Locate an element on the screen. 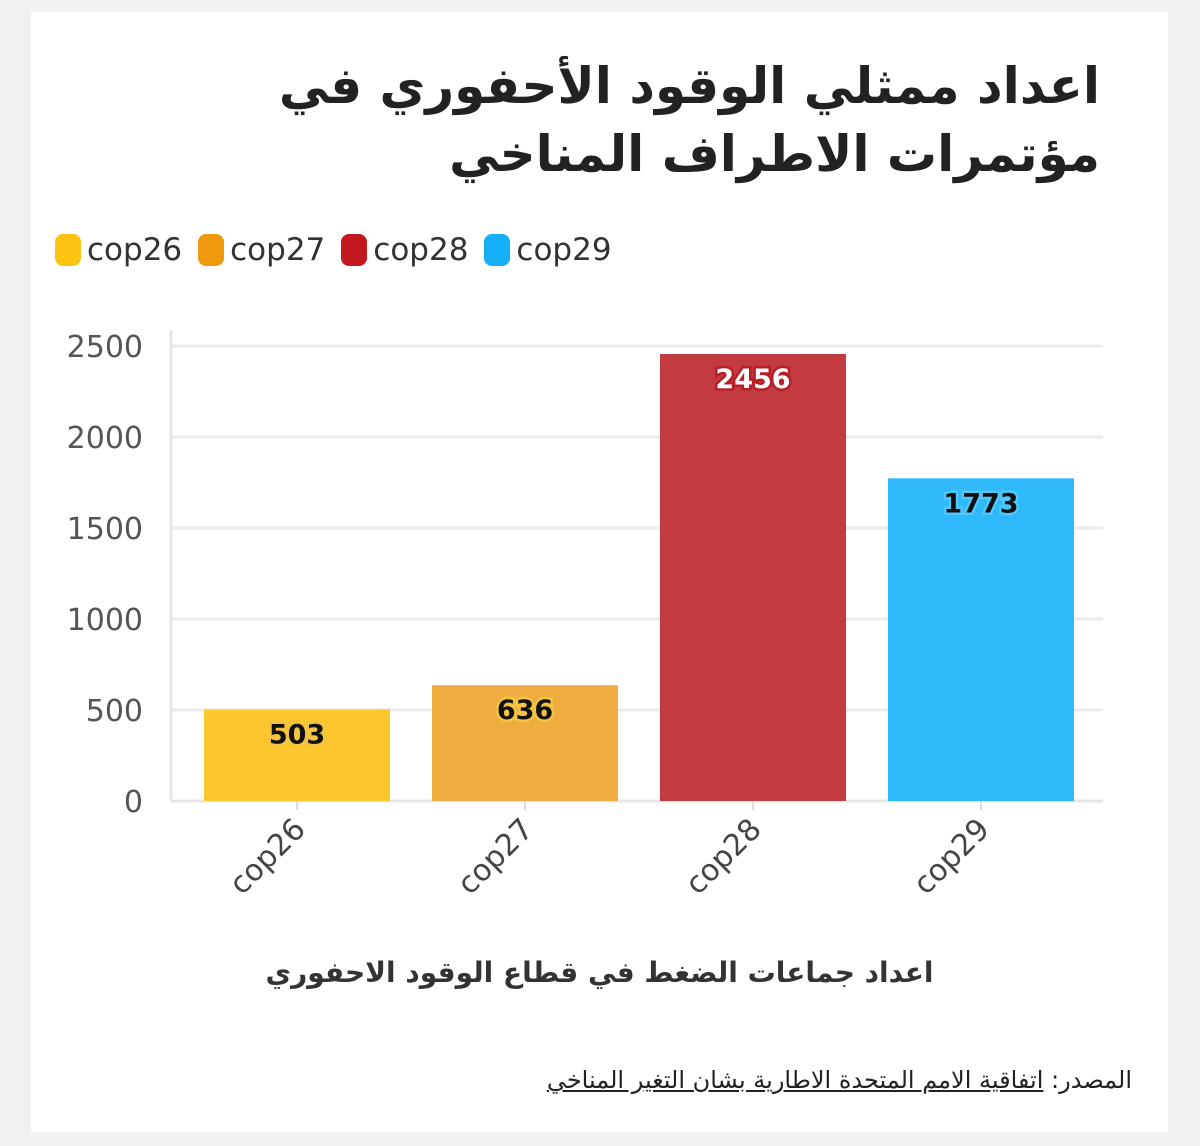 The height and width of the screenshot is (1146, 1200). x-tick-label: cop28 is located at coordinates (724, 857).